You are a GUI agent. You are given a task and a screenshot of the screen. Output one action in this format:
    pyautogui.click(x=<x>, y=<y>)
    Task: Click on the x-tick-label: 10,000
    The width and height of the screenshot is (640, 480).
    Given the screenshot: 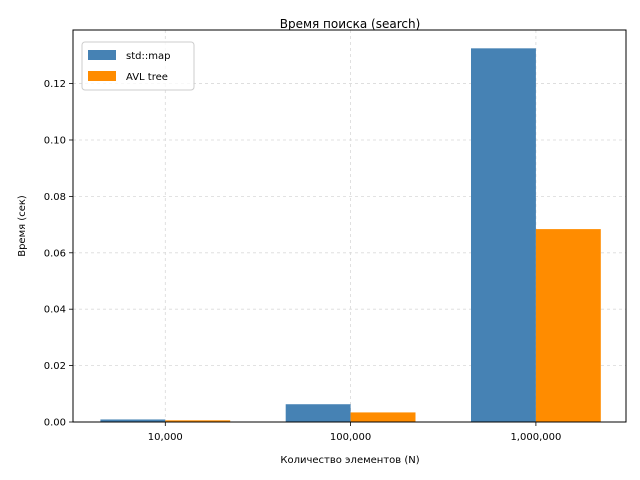 What is the action you would take?
    pyautogui.click(x=165, y=437)
    